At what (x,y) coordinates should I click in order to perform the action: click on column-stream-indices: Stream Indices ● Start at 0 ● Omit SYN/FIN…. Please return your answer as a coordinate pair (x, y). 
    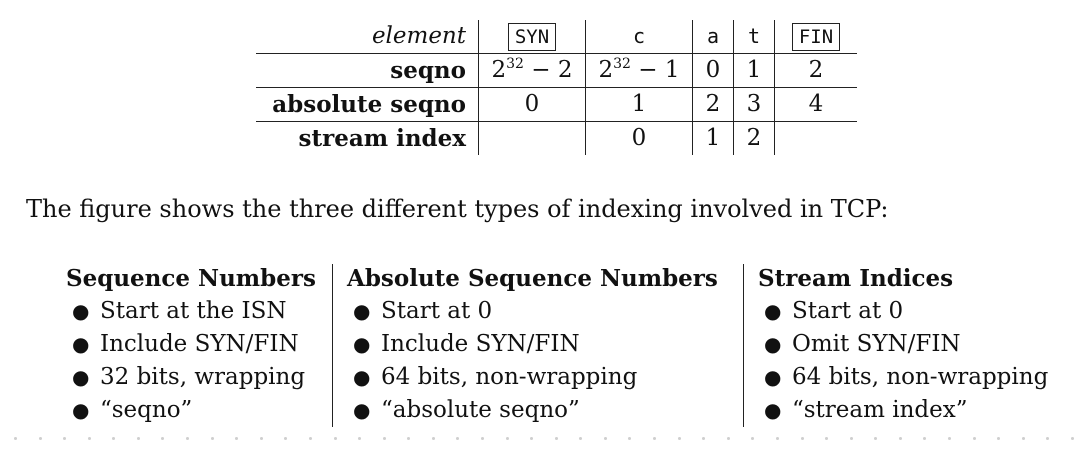
    Looking at the image, I should click on (899, 344).